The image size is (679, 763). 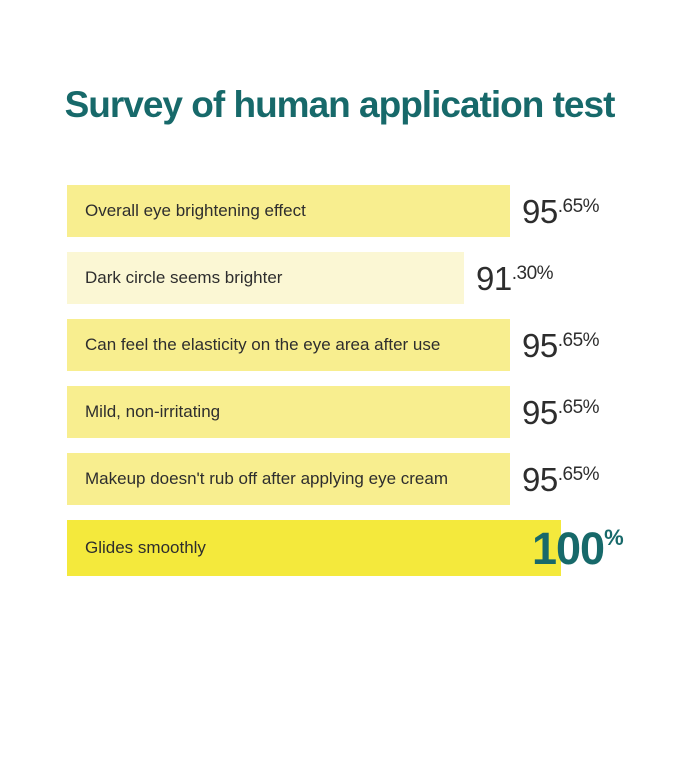 I want to click on percentage-integer: 100, so click(x=568, y=548).